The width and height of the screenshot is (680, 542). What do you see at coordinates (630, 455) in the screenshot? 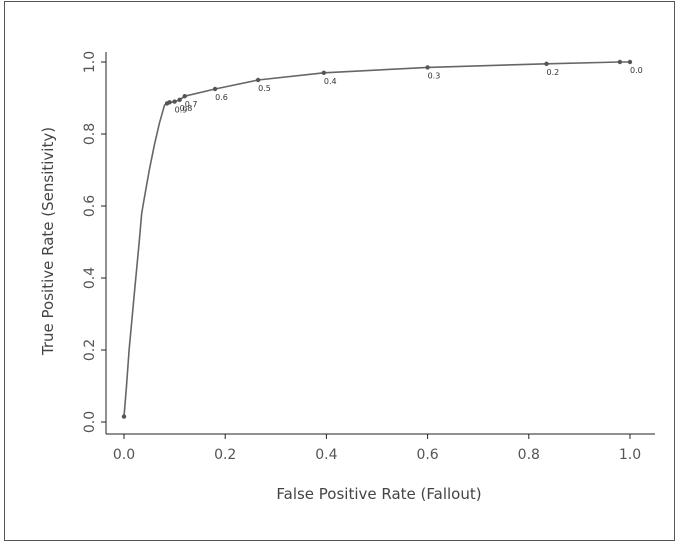
I see `x-tick-label: 1.0` at bounding box center [630, 455].